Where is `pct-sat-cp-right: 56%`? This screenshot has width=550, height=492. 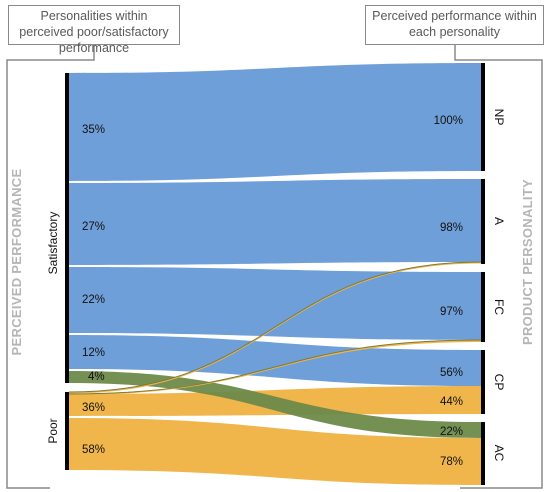 pct-sat-cp-right: 56% is located at coordinates (451, 373).